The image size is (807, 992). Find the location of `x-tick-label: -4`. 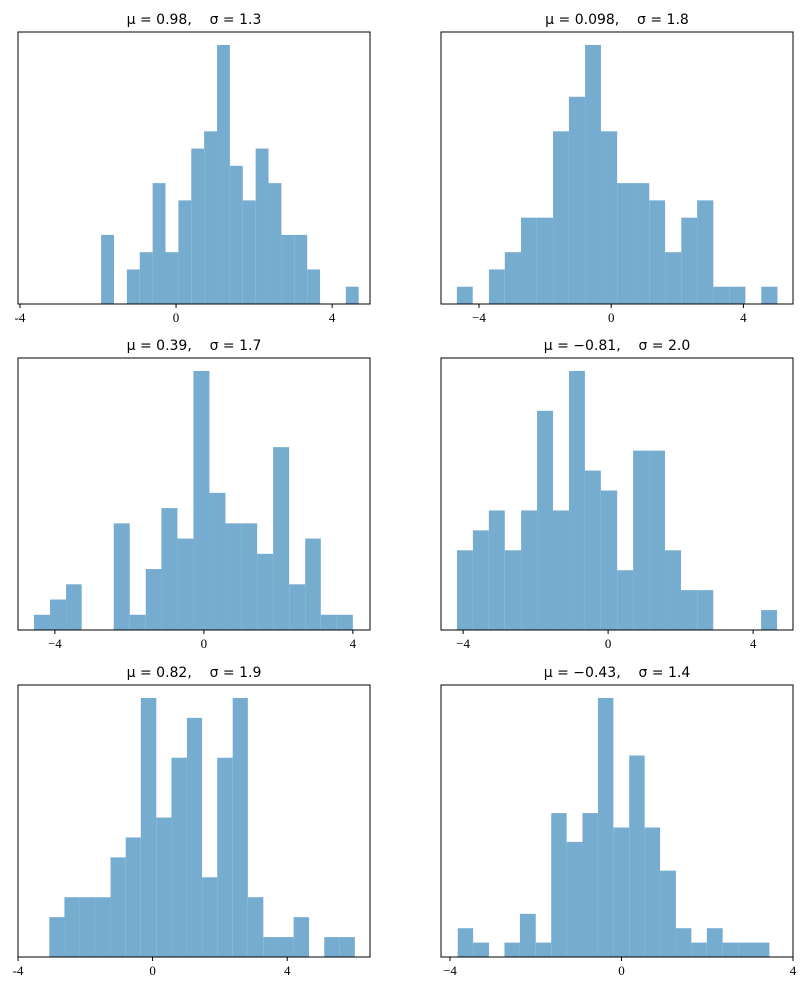

x-tick-label: -4 is located at coordinates (18, 970).